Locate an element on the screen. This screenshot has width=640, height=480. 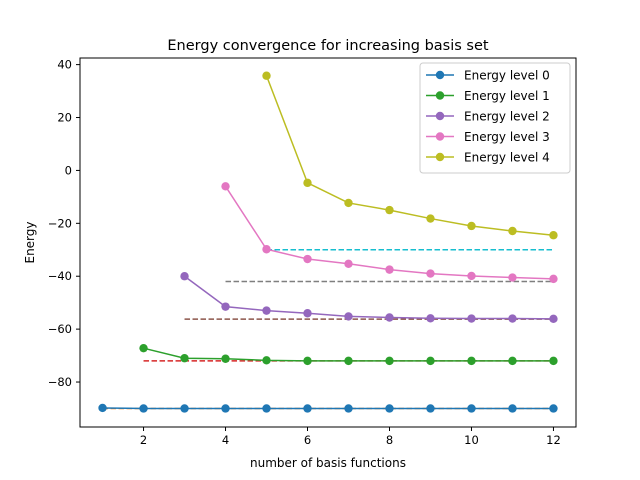
y-axis-label: Energy is located at coordinates (30, 242).